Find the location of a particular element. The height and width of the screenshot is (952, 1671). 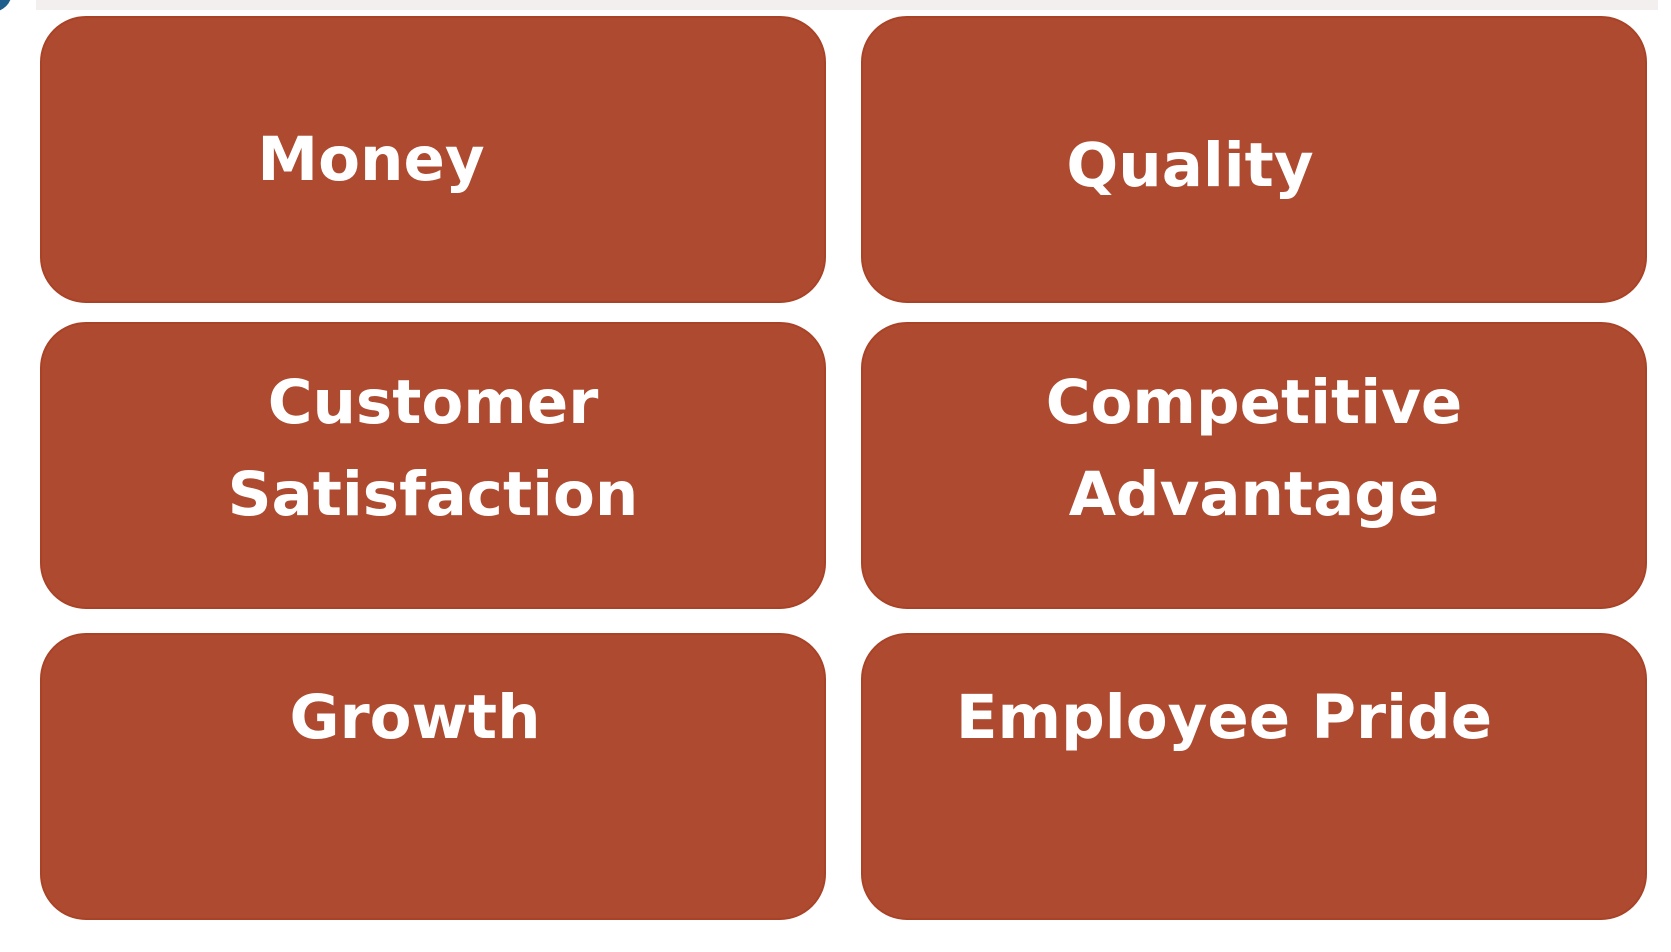

box-quality-line-1: Quality is located at coordinates (1190, 165).